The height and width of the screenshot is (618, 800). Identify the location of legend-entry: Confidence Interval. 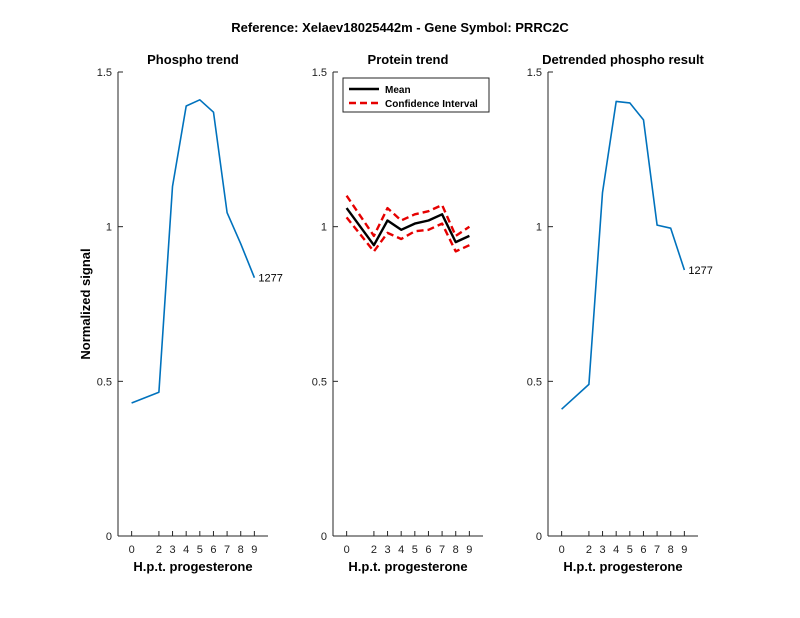
(431, 104).